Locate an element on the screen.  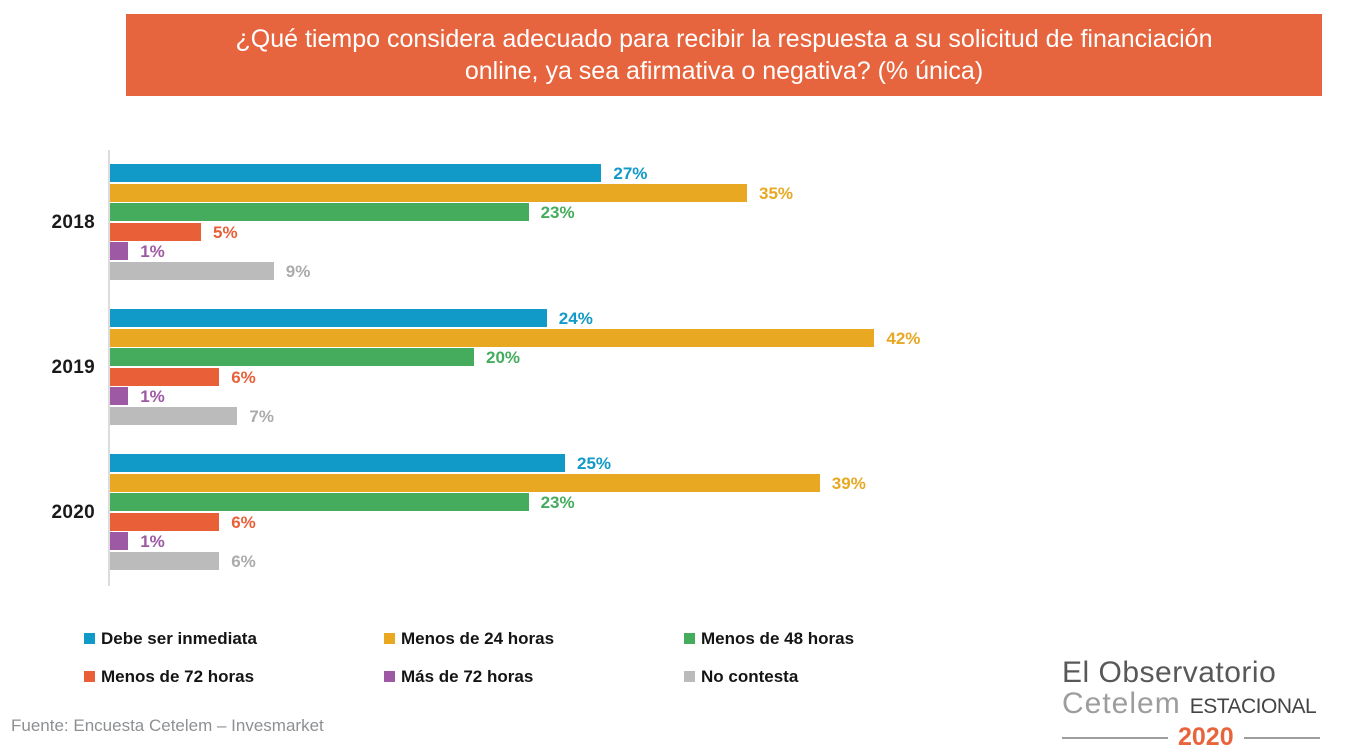
legend-item-menos-de-72-horas: Menos de 72 horas is located at coordinates (234, 676).